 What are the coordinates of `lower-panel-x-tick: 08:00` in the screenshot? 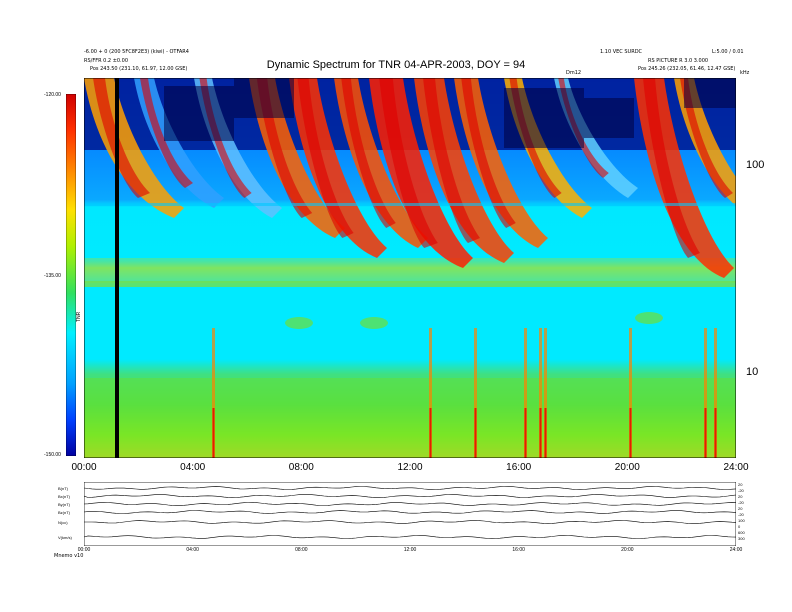 It's located at (301, 550).